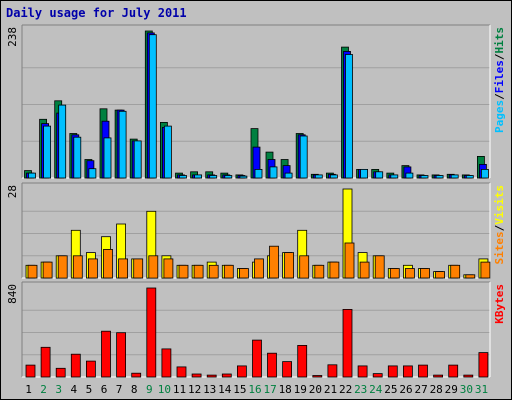  What do you see at coordinates (269, 389) in the screenshot?
I see `x-axis-day-label: 17` at bounding box center [269, 389].